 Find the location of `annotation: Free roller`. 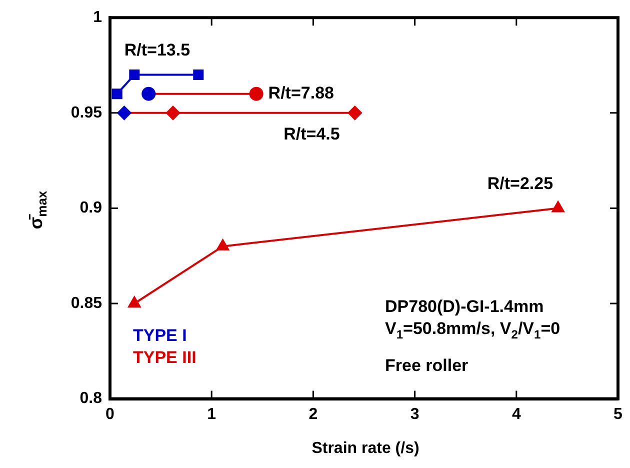

annotation: Free roller is located at coordinates (426, 365).